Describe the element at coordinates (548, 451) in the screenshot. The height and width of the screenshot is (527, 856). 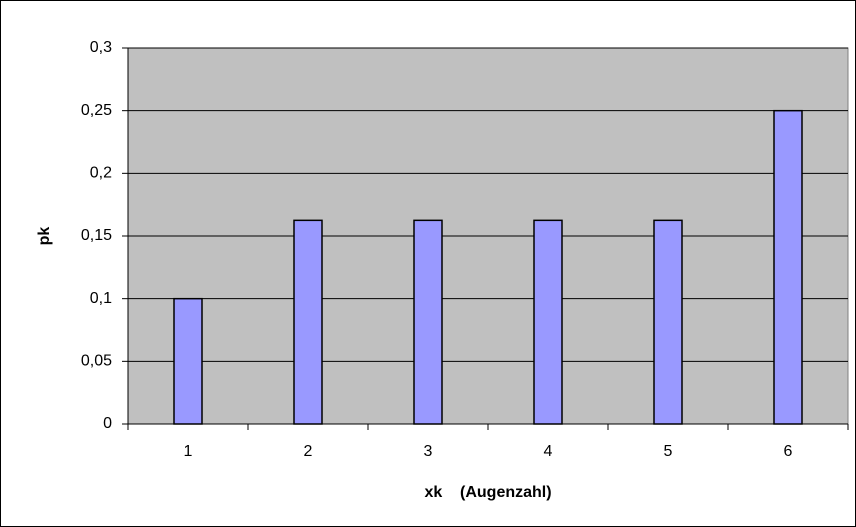
I see `x-tick-label: 4` at that location.